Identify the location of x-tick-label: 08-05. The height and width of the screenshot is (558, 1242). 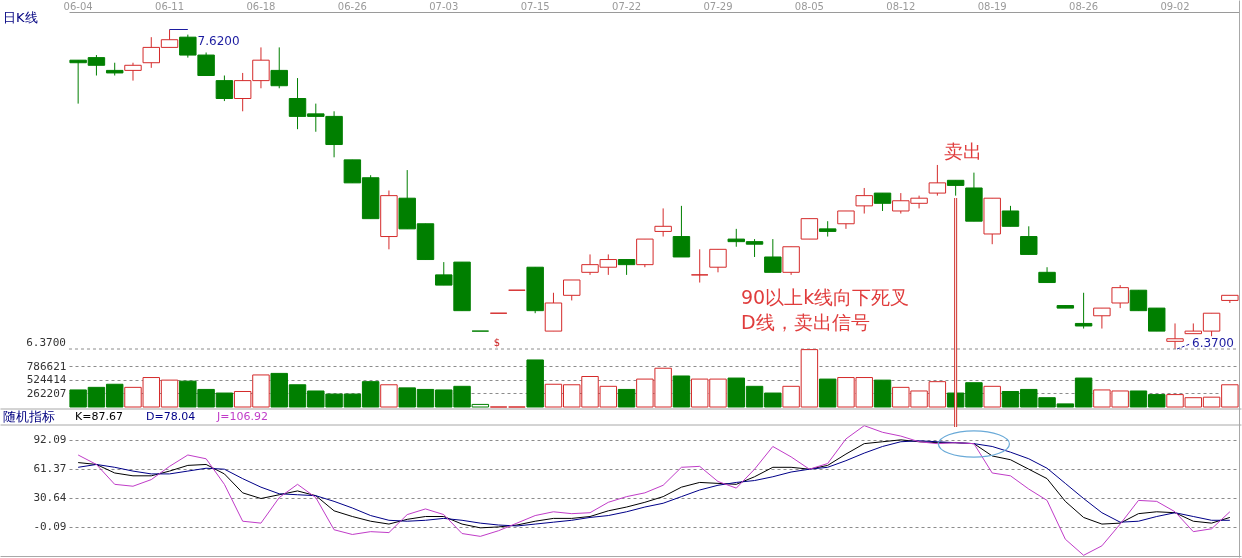
(809, 6).